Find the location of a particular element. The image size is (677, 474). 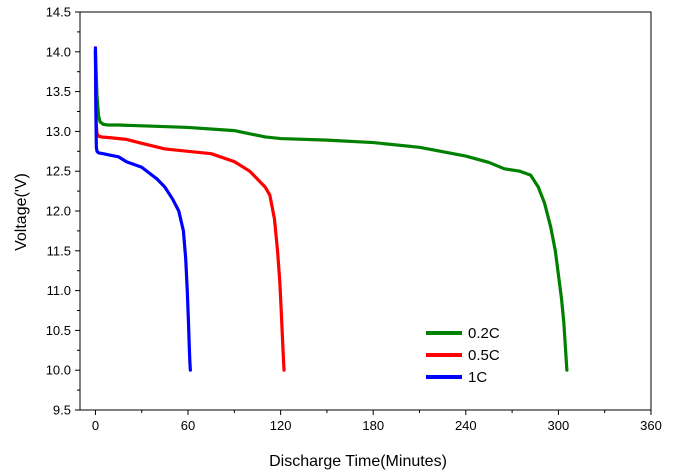

x-tick-label: 180 is located at coordinates (373, 425).